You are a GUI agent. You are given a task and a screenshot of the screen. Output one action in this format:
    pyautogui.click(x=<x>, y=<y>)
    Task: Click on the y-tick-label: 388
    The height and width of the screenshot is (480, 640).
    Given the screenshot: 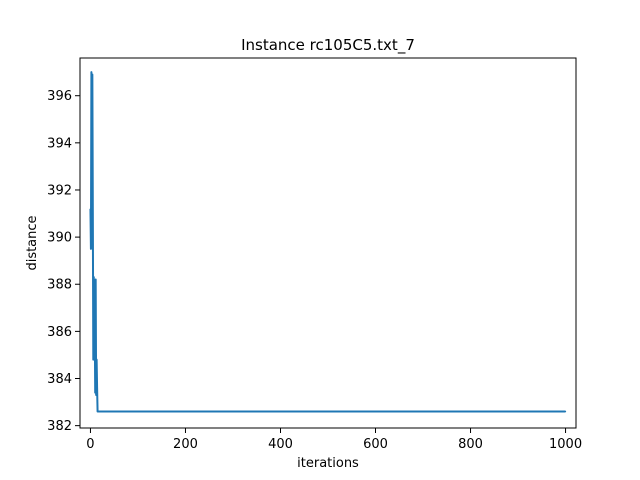 What is the action you would take?
    pyautogui.click(x=59, y=285)
    